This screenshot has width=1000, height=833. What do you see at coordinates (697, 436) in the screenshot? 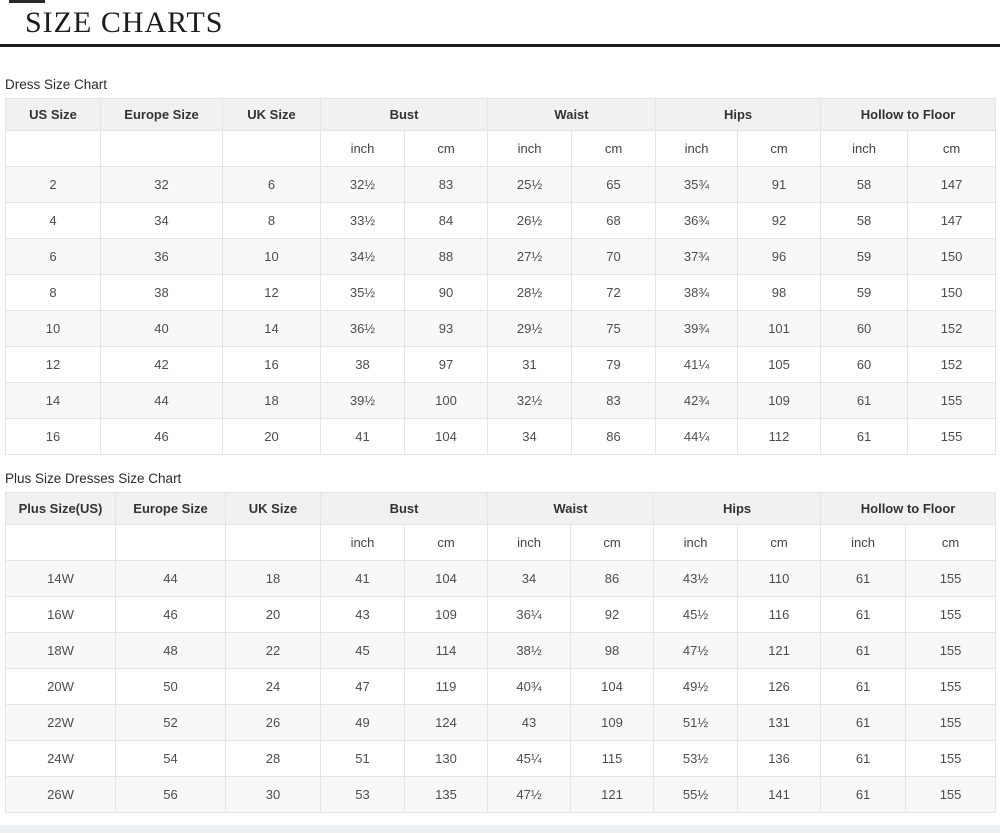
I see `size-cell: 44¼` at bounding box center [697, 436].